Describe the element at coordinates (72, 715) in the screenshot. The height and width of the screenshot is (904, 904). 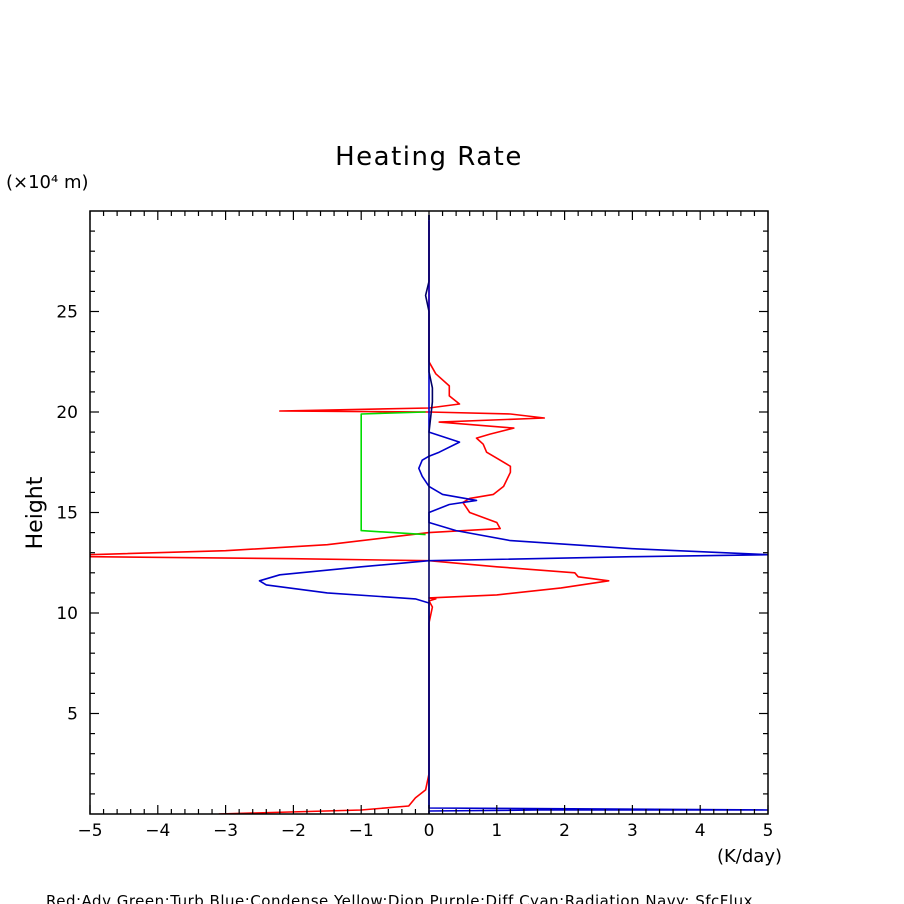
I see `y-tick-label: 5` at that location.